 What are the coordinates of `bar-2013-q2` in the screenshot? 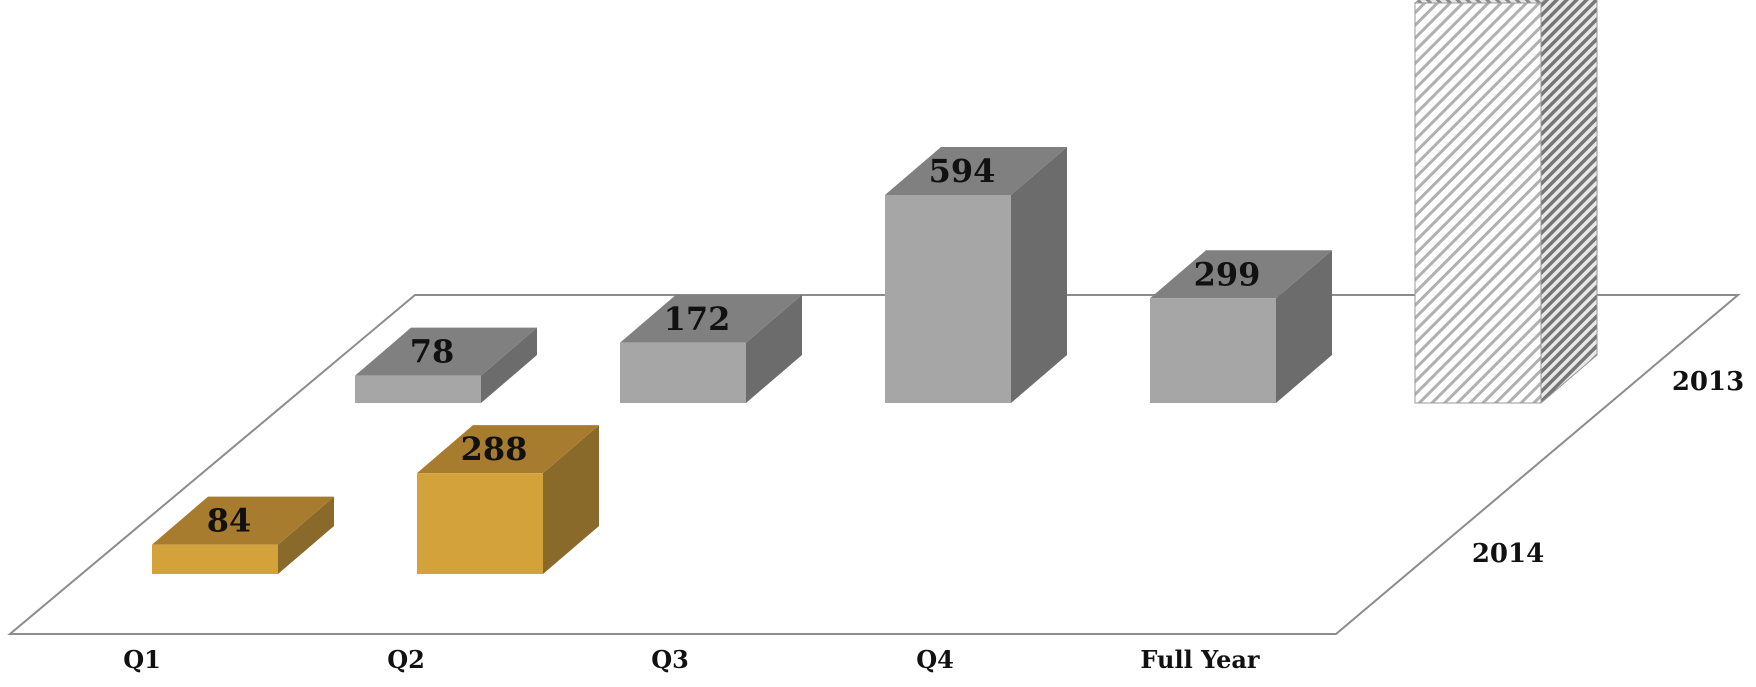 It's located at (711, 348).